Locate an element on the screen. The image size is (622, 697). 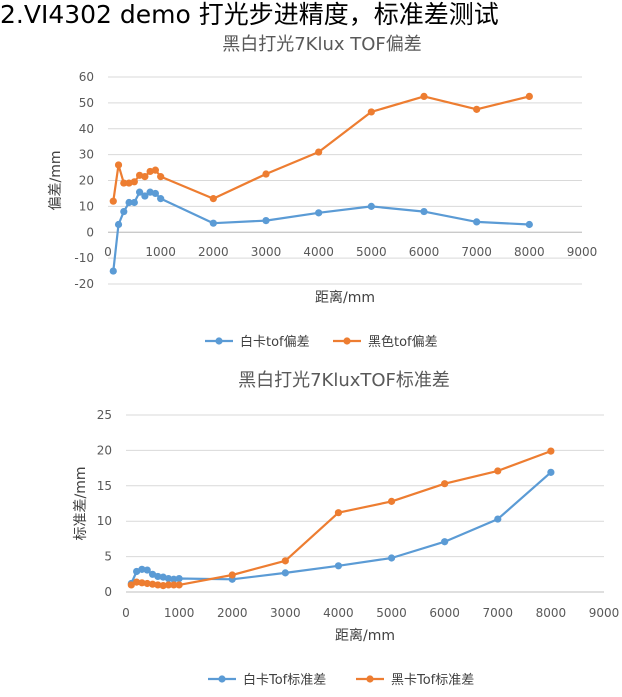
legend-label: 黑卡Tof标准差 is located at coordinates (432, 680).